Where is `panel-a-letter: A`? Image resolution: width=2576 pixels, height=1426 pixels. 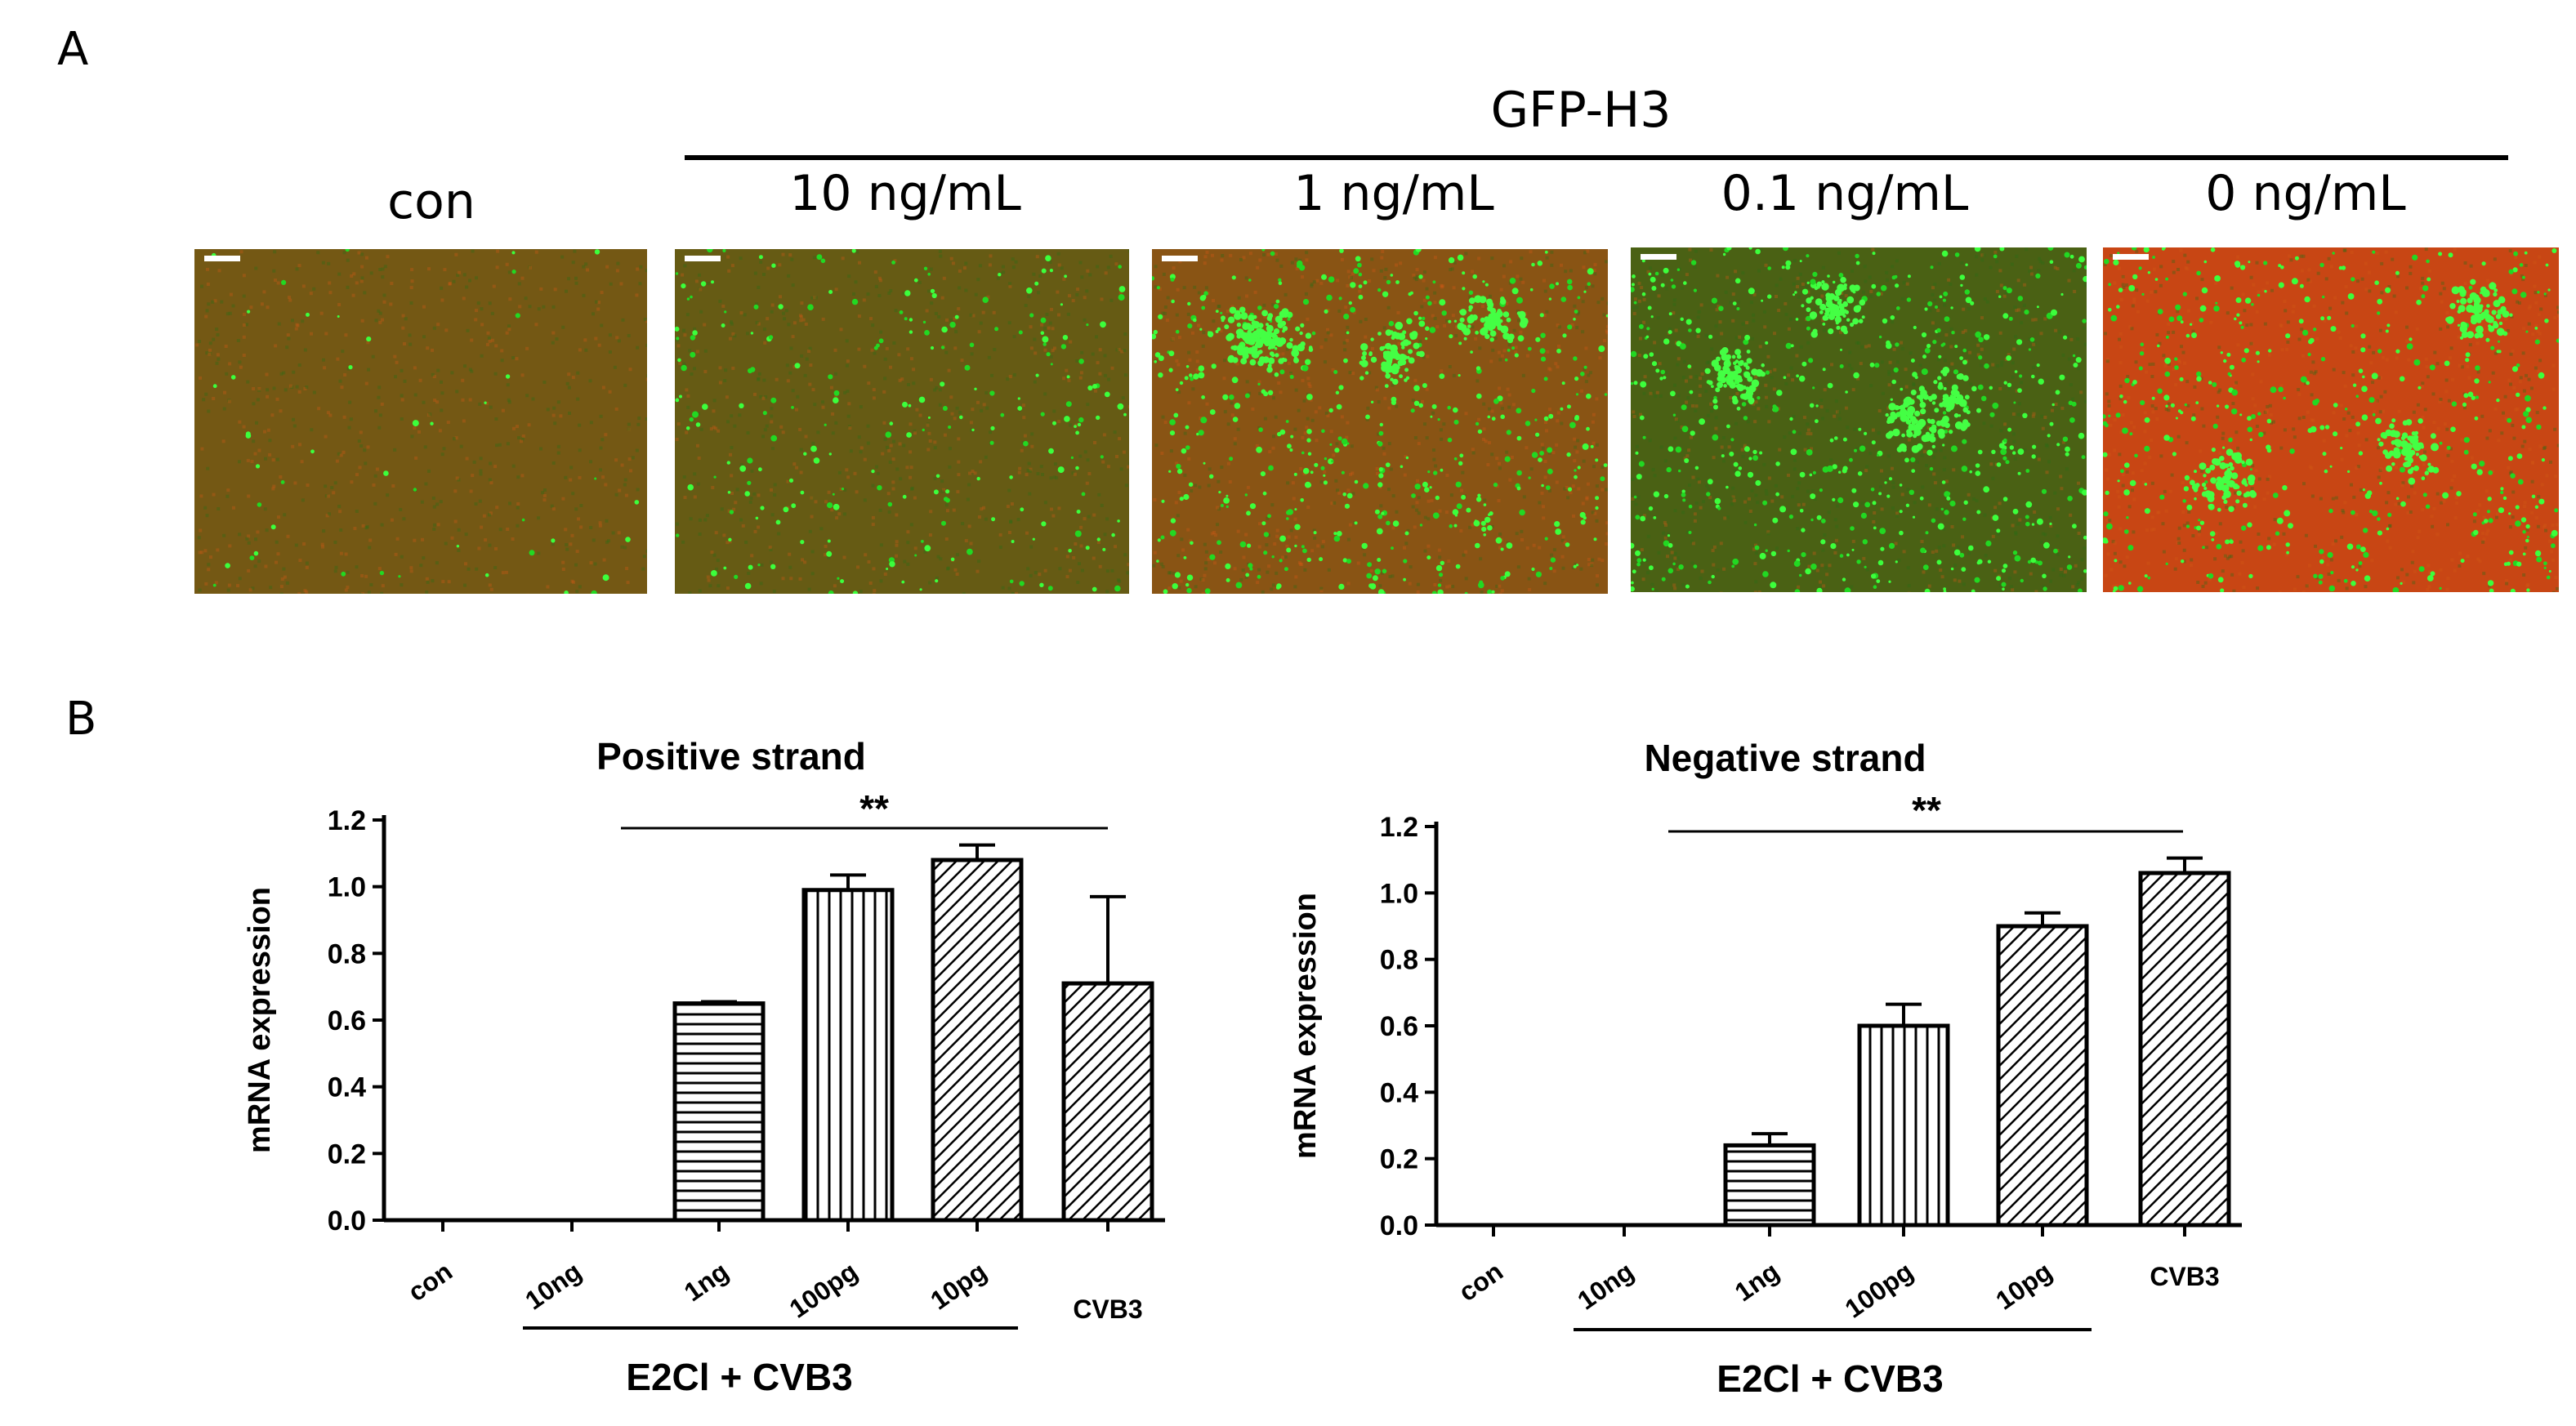
panel-a-letter: A is located at coordinates (73, 49).